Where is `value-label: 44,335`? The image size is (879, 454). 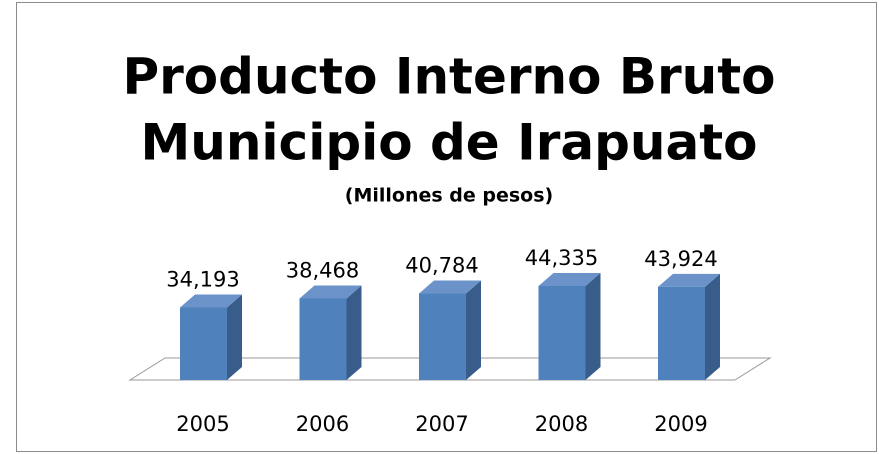 value-label: 44,335 is located at coordinates (561, 258).